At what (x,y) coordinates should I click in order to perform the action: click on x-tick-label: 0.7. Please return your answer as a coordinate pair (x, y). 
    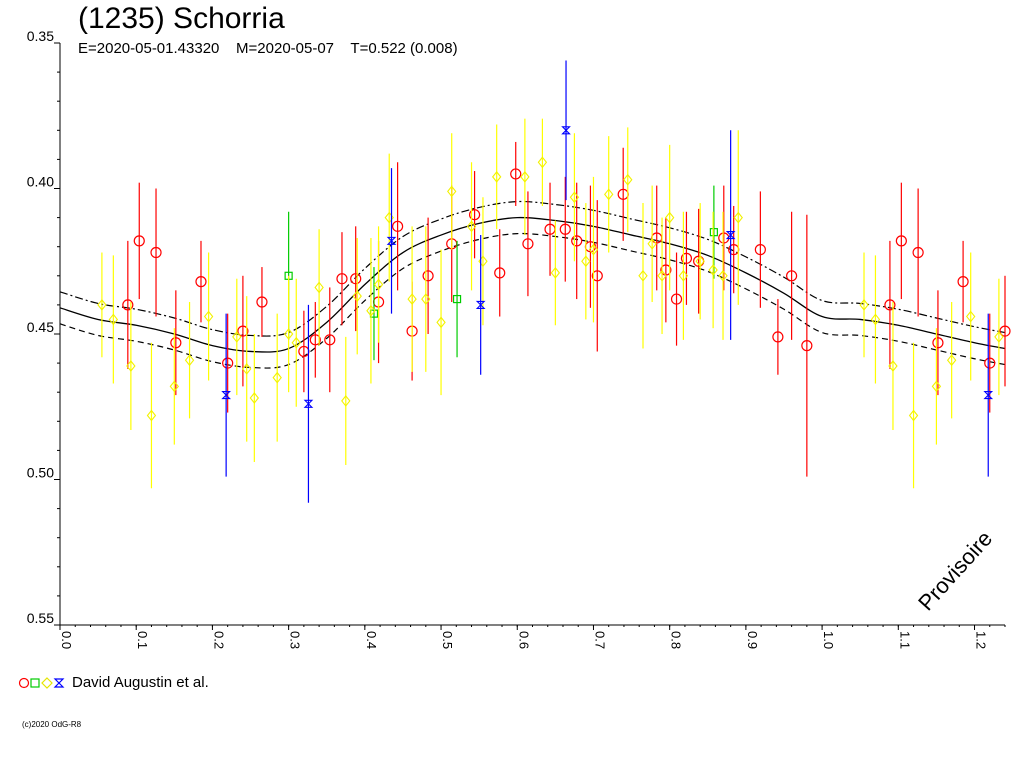
    Looking at the image, I should click on (599, 640).